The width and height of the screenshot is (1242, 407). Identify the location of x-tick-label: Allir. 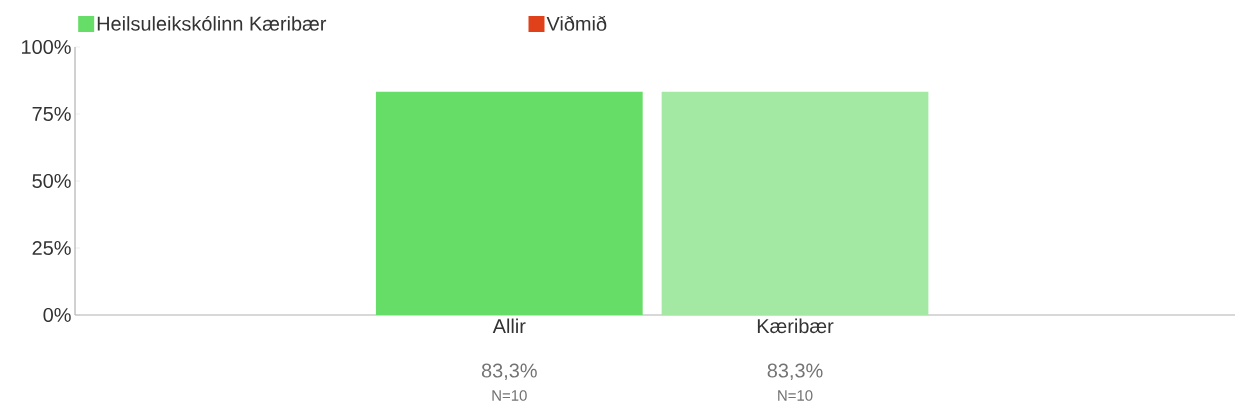
(509, 325).